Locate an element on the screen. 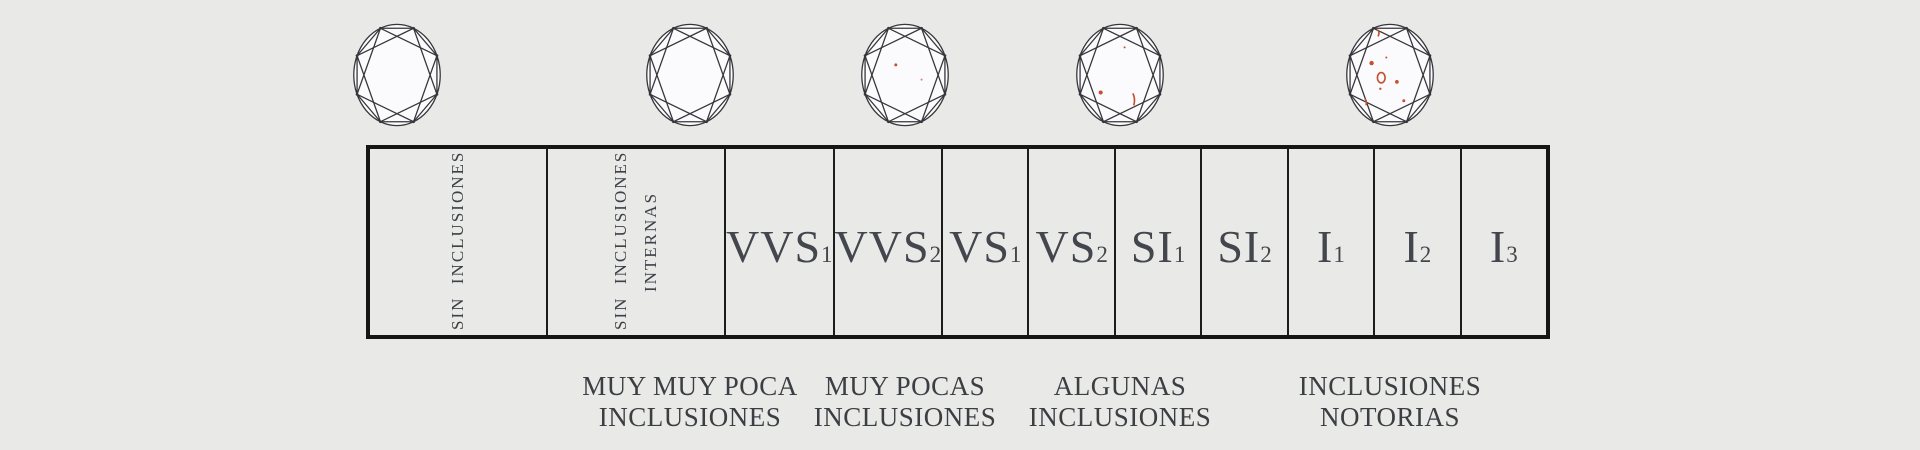 This screenshot has height=450, width=1920. grade-i3: I3 is located at coordinates (1503, 246).